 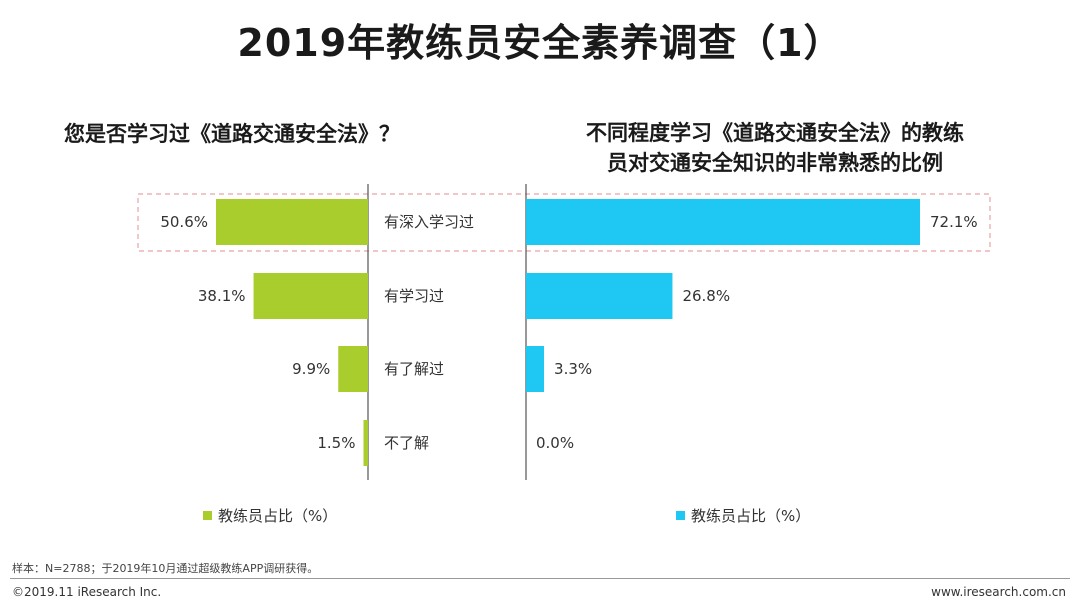 What do you see at coordinates (775, 133) in the screenshot?
I see `right-chart-title-line-1: 不同程度学习《道路交通安全法》的教练` at bounding box center [775, 133].